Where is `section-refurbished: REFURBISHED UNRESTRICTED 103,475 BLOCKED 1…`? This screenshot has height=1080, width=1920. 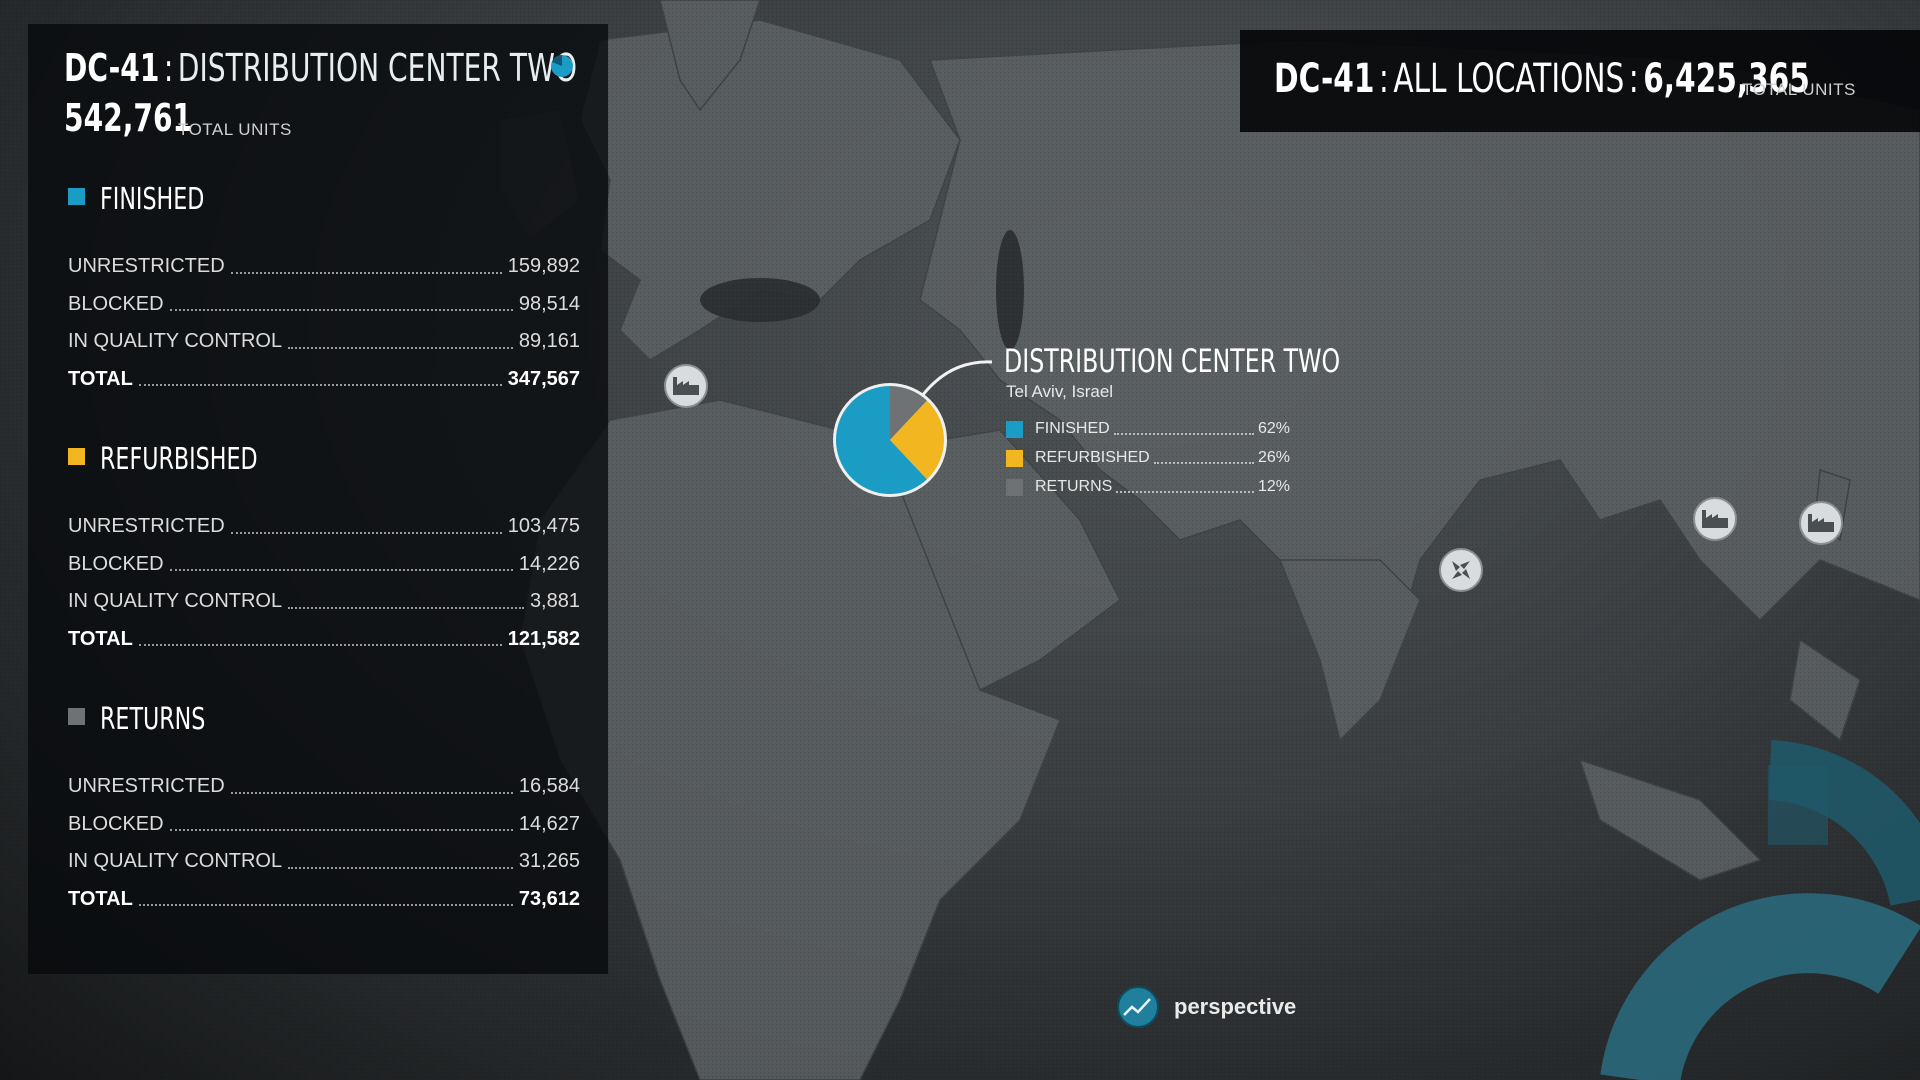 section-refurbished: REFURBISHED UNRESTRICTED 103,475 BLOCKED 1… is located at coordinates (324, 550).